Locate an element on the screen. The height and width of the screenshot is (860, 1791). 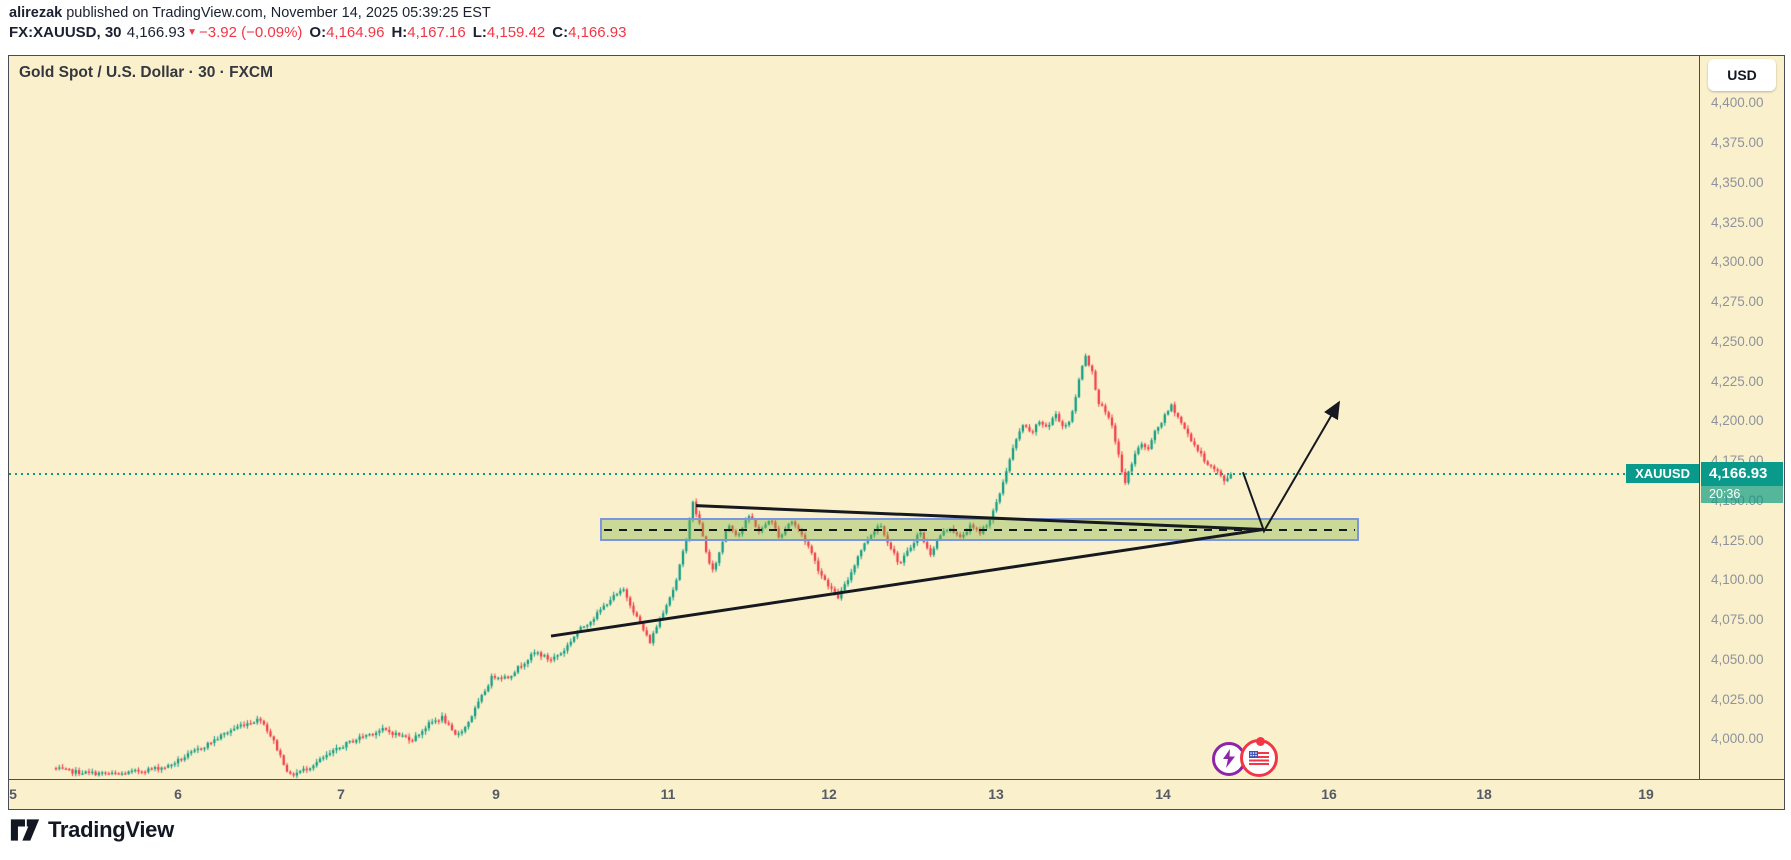
time-tick: 5 is located at coordinates (13, 794).